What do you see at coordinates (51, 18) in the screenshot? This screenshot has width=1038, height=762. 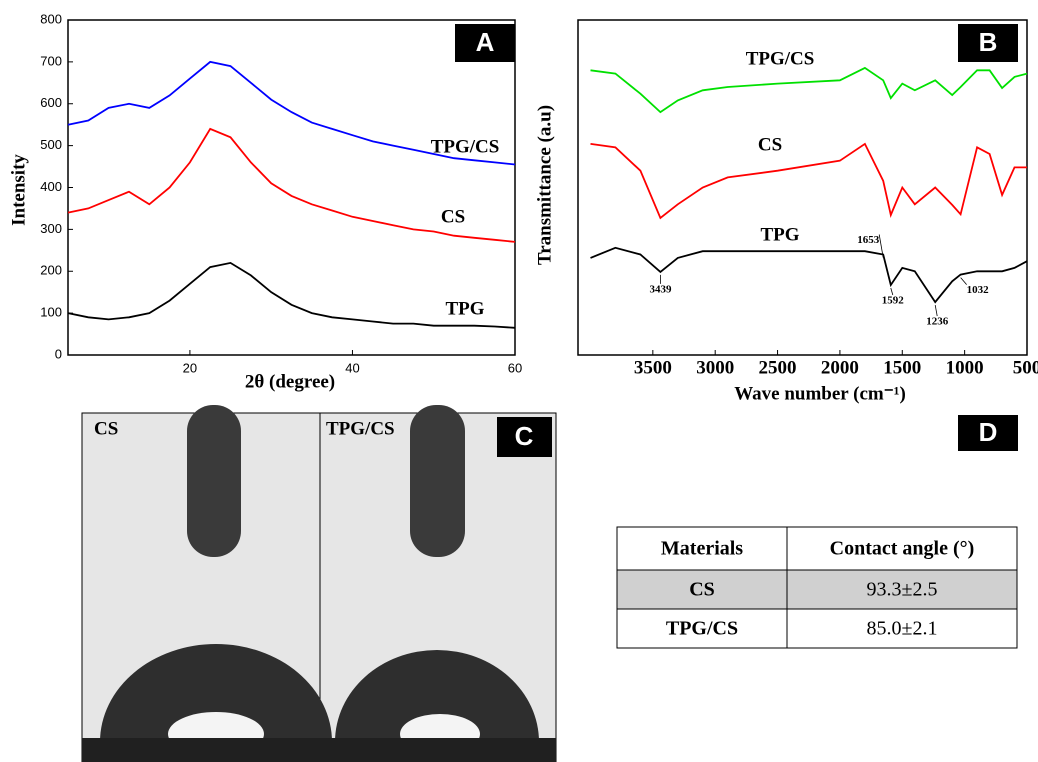 I see `y-tick-label: 800` at bounding box center [51, 18].